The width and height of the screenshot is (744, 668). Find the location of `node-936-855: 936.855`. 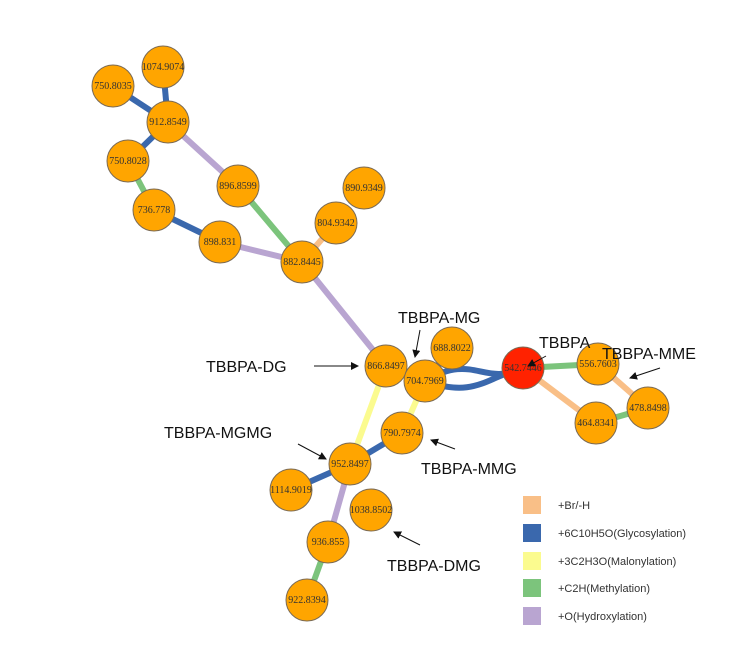

node-936-855: 936.855 is located at coordinates (328, 542).